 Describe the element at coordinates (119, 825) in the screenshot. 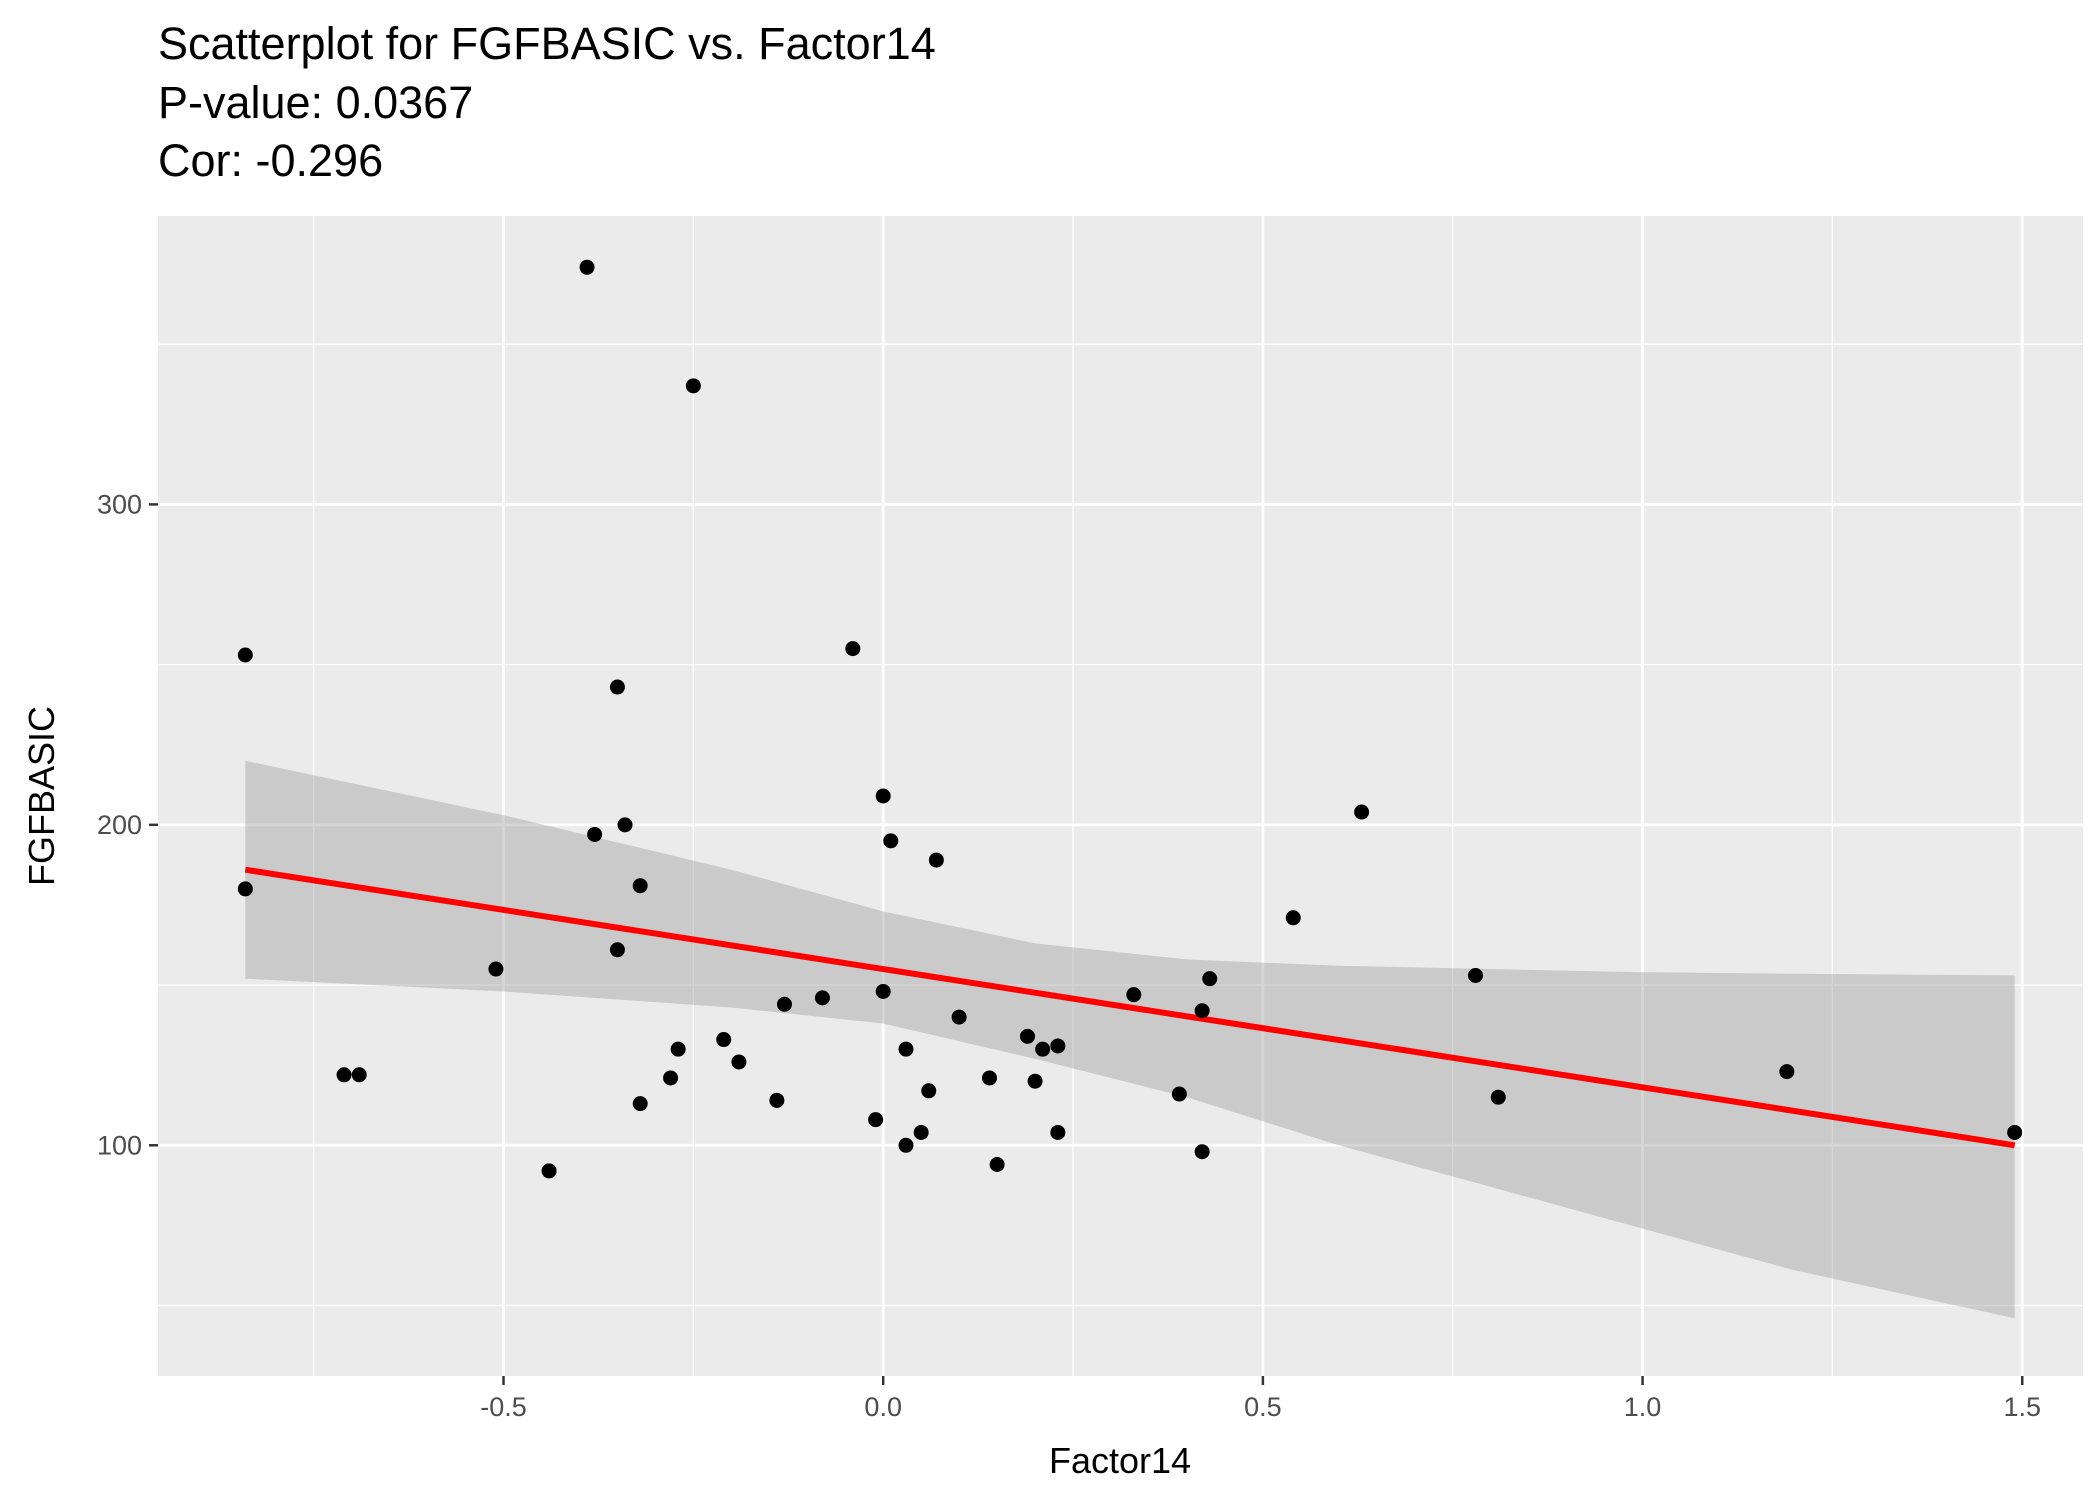

I see `y-tick-label: 200` at that location.